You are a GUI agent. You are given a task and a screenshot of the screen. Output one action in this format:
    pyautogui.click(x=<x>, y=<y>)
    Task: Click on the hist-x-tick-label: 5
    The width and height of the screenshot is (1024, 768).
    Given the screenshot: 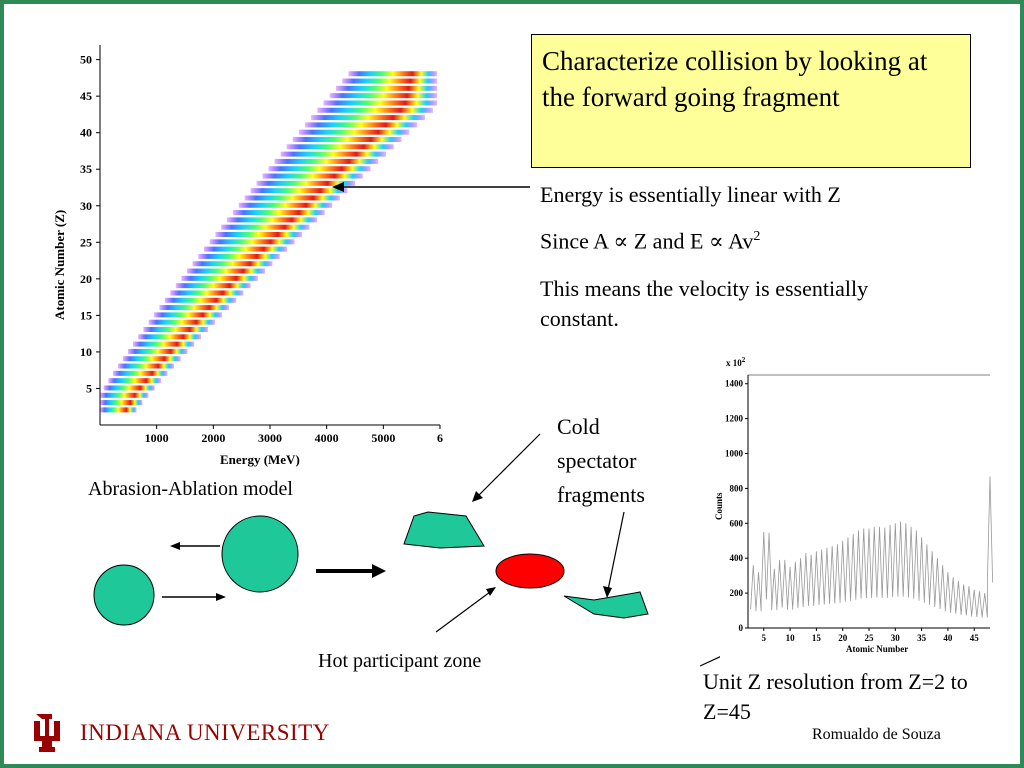 What is the action you would take?
    pyautogui.click(x=764, y=638)
    